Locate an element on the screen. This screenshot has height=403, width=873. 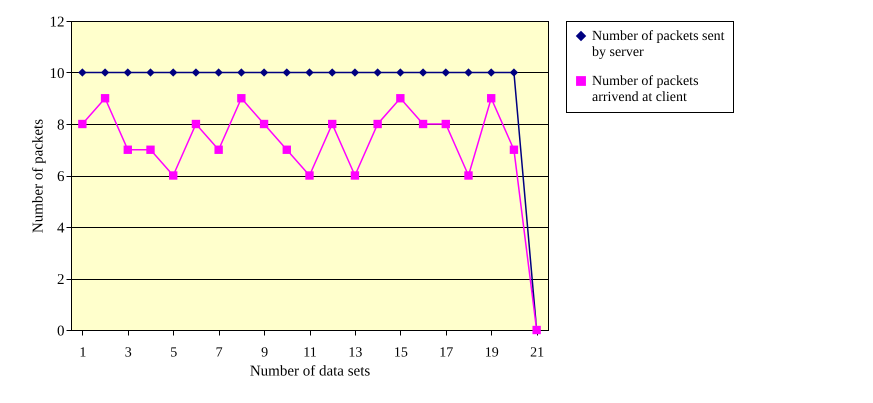
y-tick-label: 10 is located at coordinates (57, 74).